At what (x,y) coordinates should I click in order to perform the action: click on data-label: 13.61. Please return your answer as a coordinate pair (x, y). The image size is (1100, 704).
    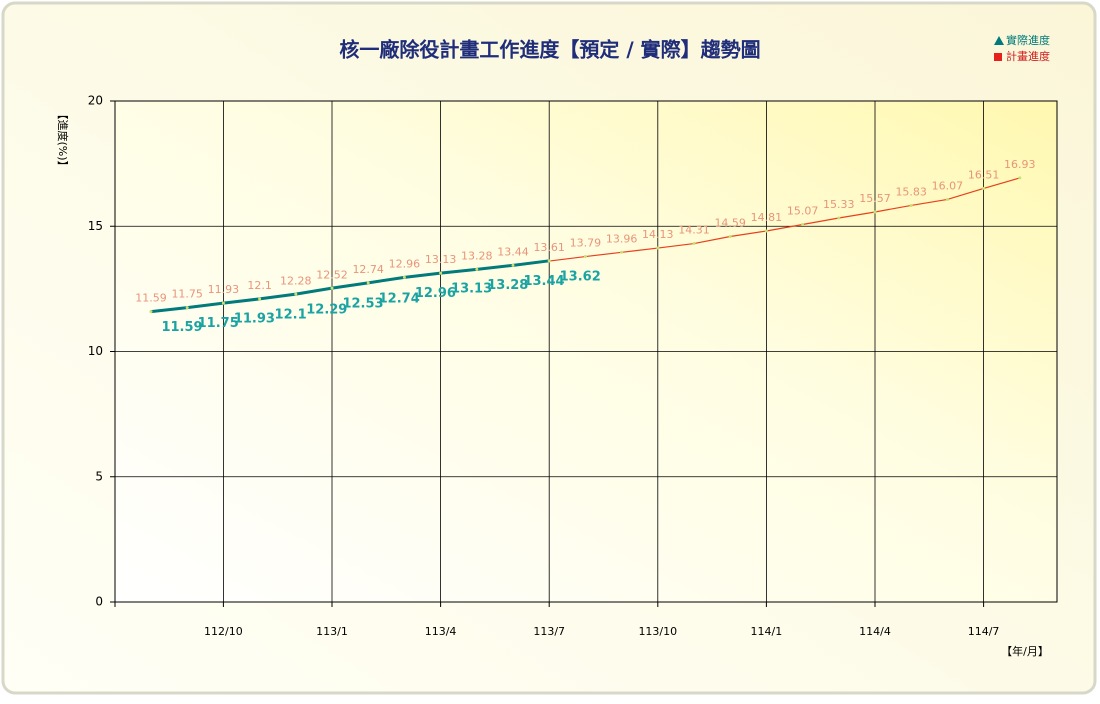
    Looking at the image, I should click on (549, 247).